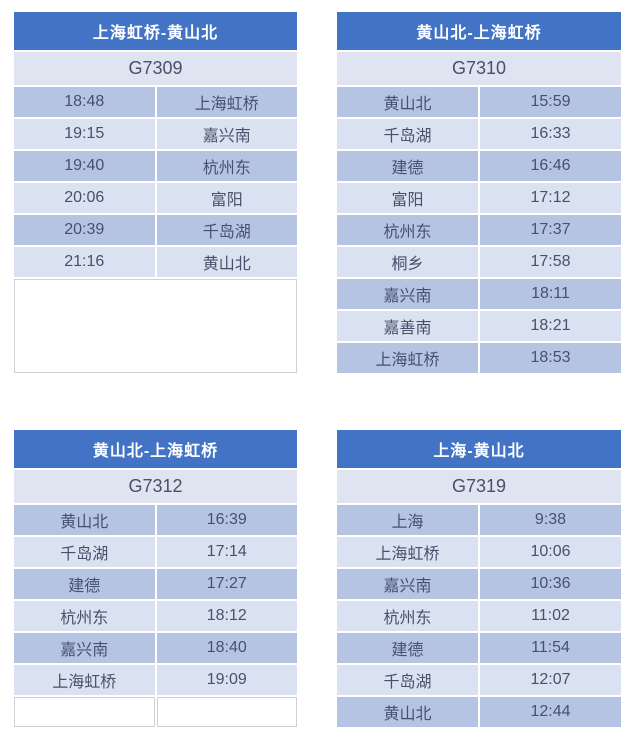 The height and width of the screenshot is (744, 641). What do you see at coordinates (479, 449) in the screenshot?
I see `route-header: 上海-黄山北` at bounding box center [479, 449].